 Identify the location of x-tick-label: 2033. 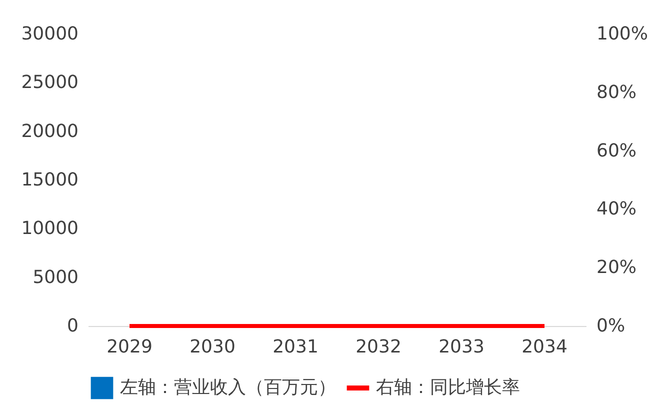
(461, 347).